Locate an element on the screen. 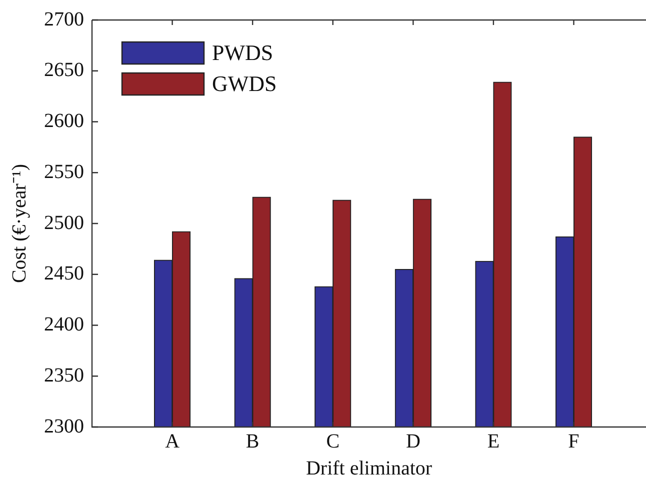  x-tick-label: D is located at coordinates (413, 441).